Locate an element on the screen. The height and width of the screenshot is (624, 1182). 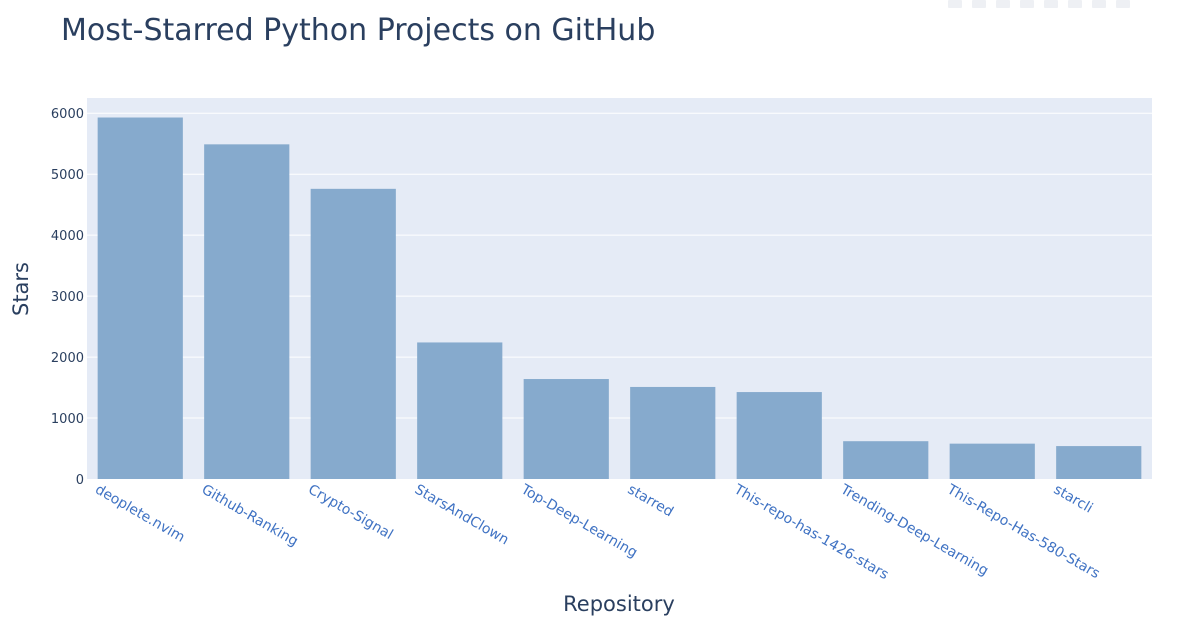
x-tick-label: Top-Deep-Learning is located at coordinates (578, 521).